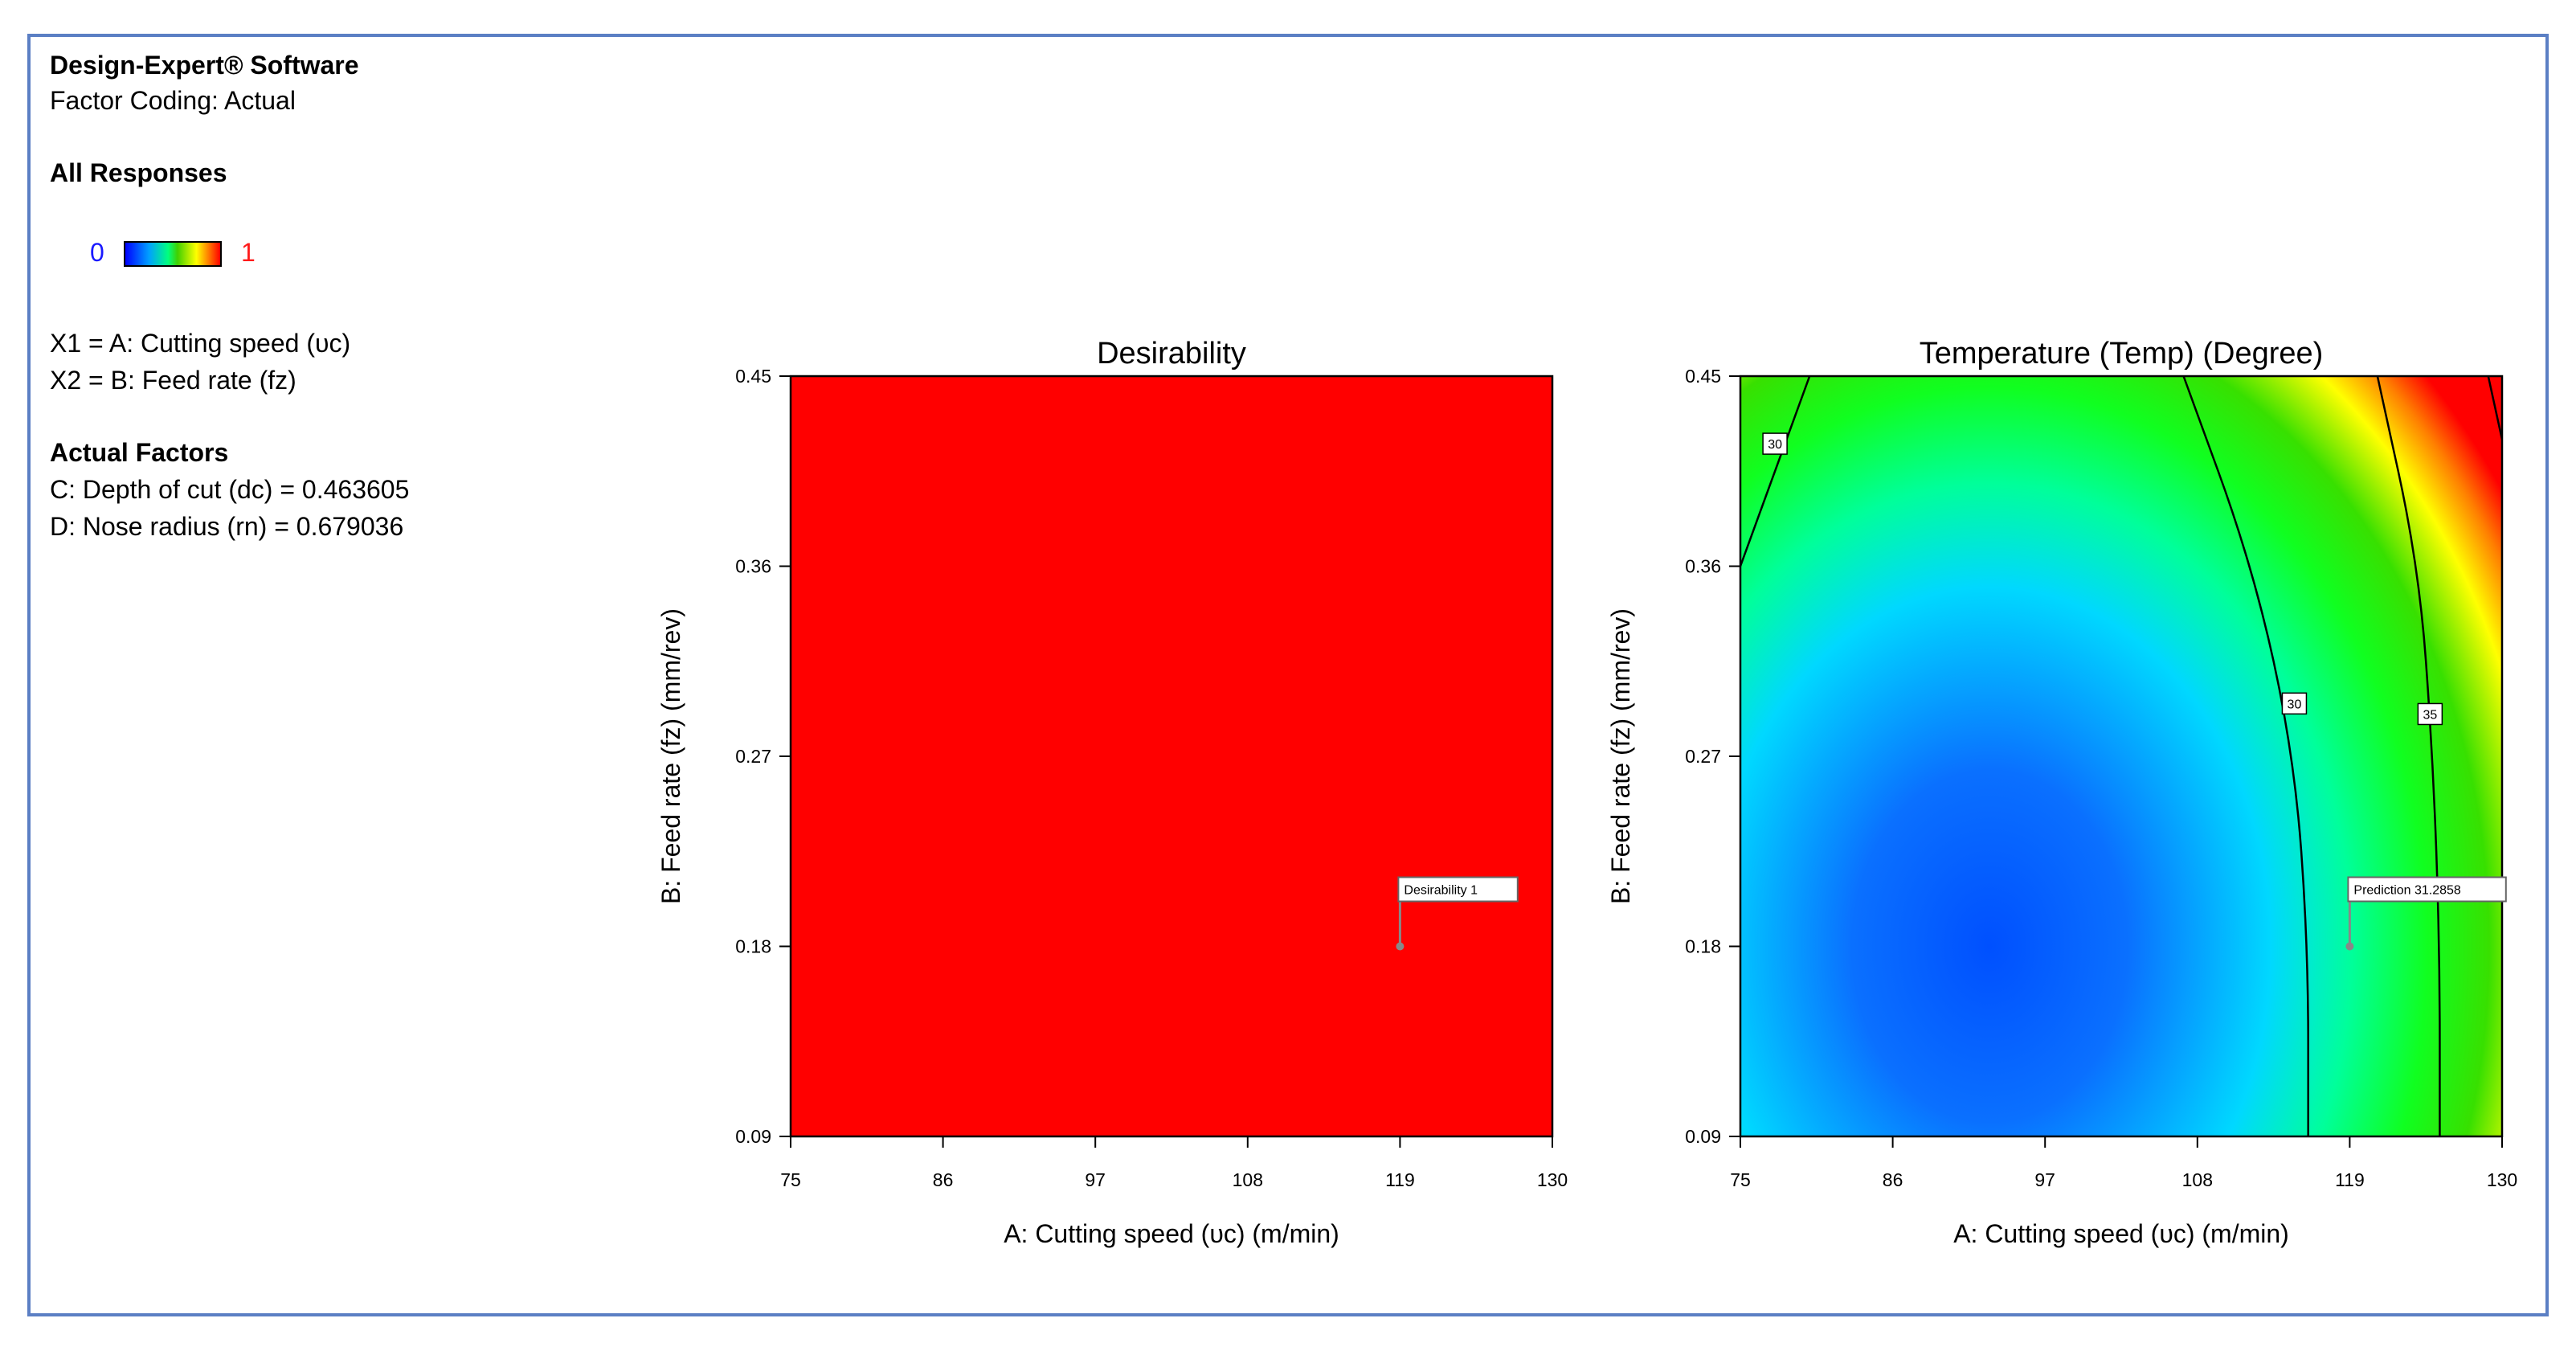  I want to click on flag-label: Prediction 31.2858, so click(2407, 891).